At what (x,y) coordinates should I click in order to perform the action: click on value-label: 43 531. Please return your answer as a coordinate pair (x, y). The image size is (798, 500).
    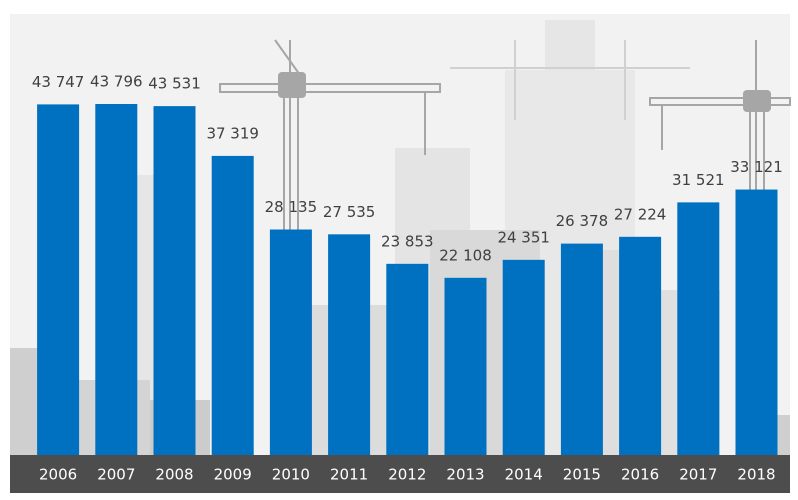
    Looking at the image, I should click on (174, 84).